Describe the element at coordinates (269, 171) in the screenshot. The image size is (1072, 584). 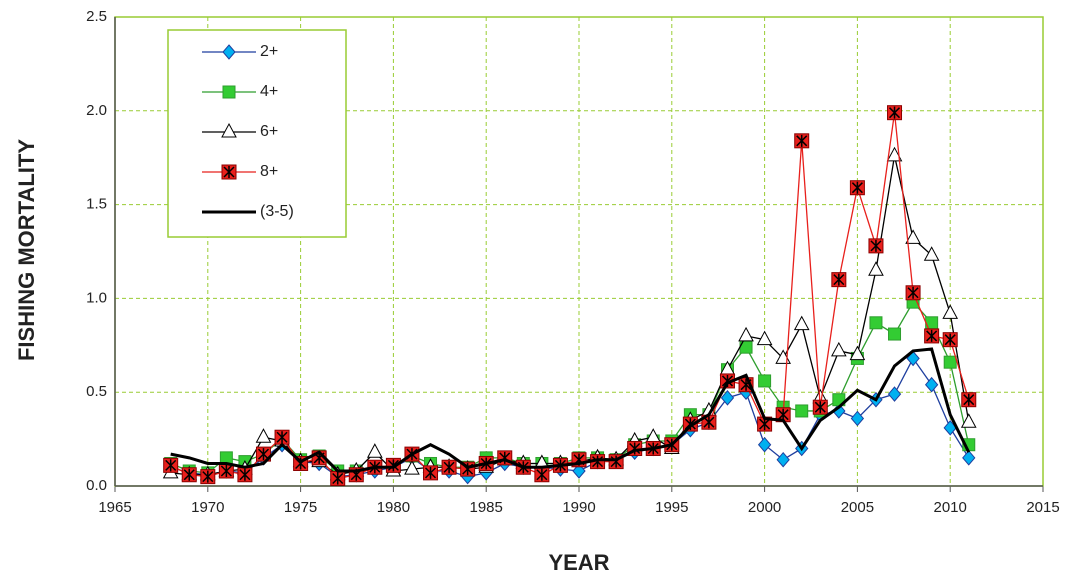
I see `legend-text: 8+` at that location.